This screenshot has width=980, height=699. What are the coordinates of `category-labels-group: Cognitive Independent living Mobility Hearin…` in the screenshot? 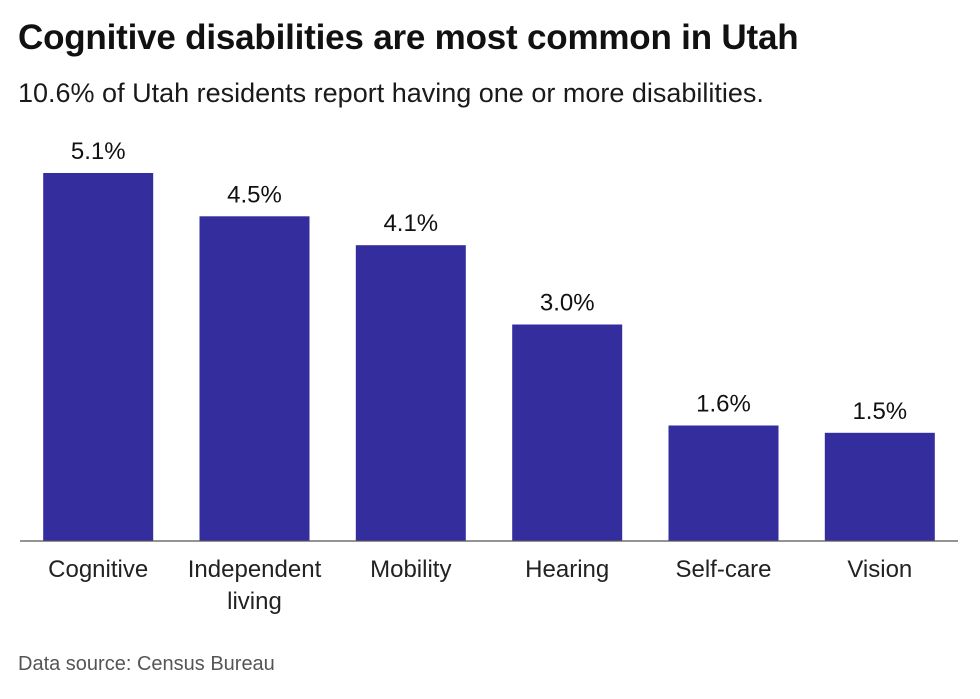 It's located at (480, 585).